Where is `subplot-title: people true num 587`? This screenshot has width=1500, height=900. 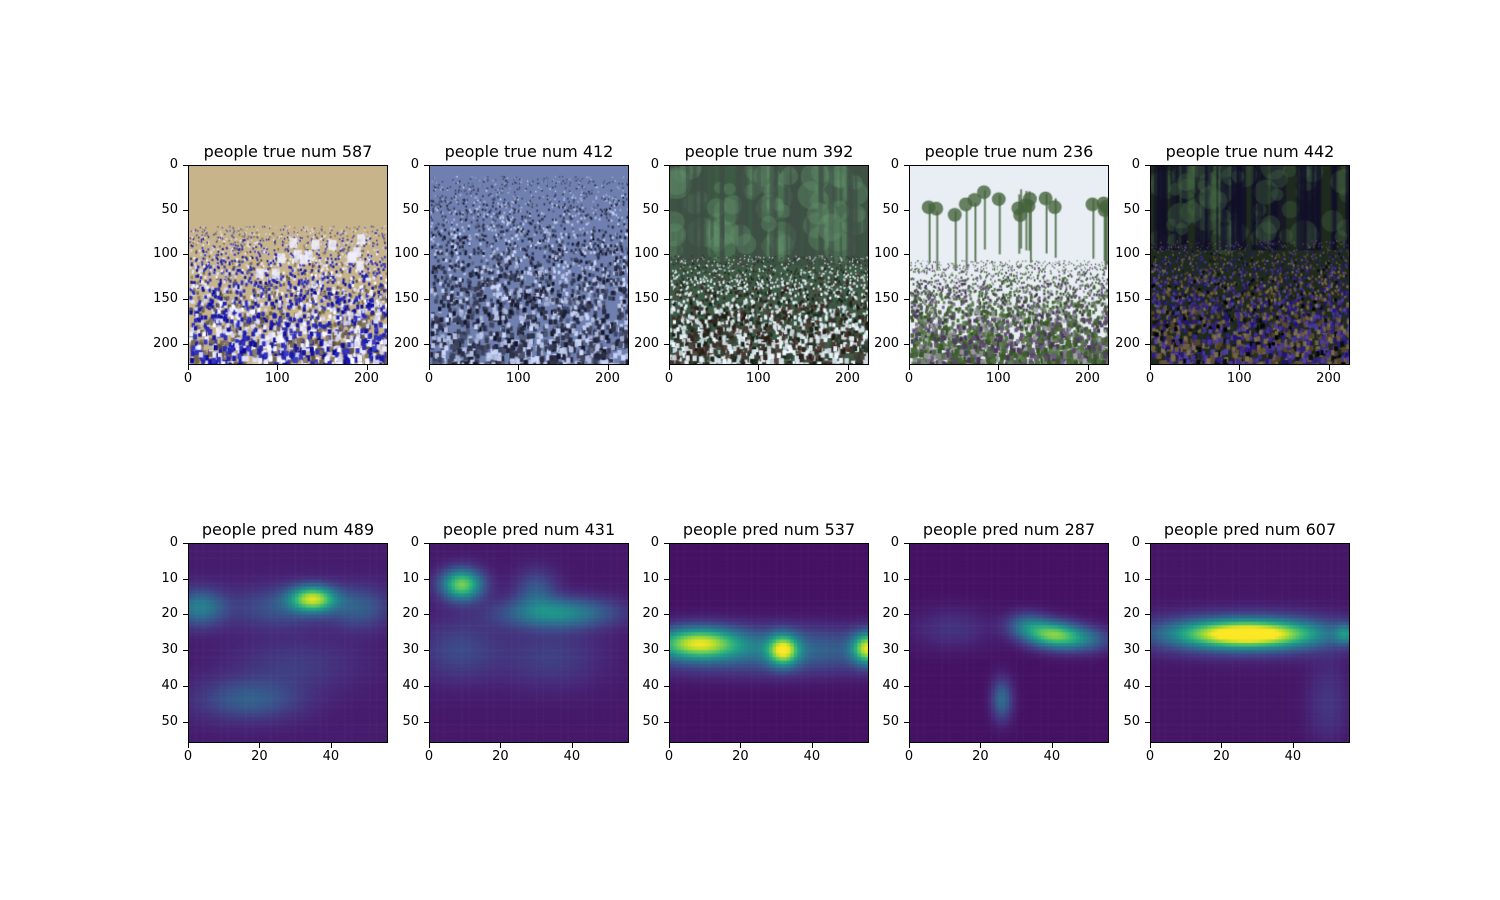
subplot-title: people true num 587 is located at coordinates (288, 151).